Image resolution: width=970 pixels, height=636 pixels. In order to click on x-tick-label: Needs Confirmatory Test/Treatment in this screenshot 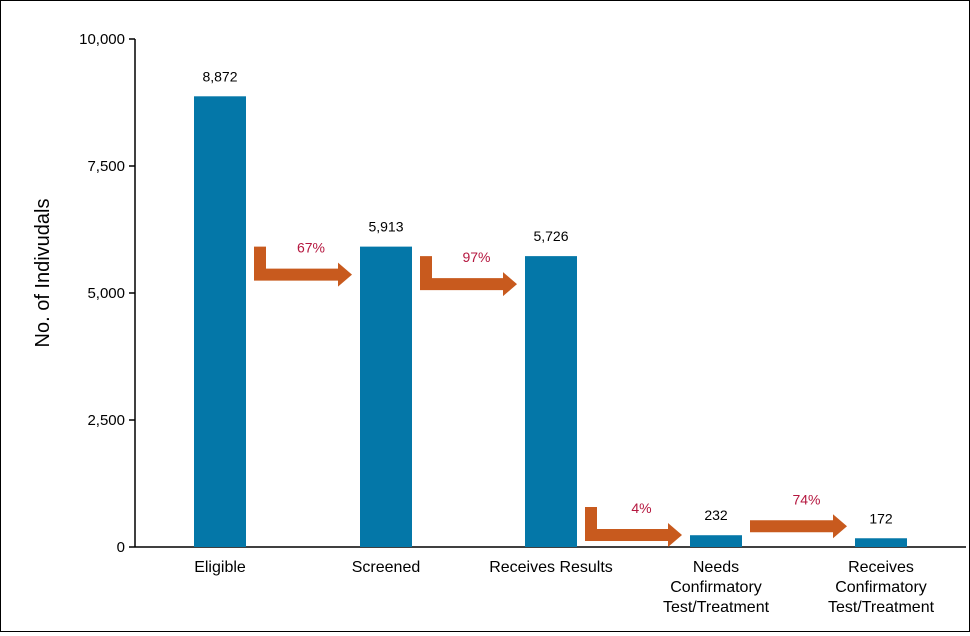, I will do `click(716, 587)`.